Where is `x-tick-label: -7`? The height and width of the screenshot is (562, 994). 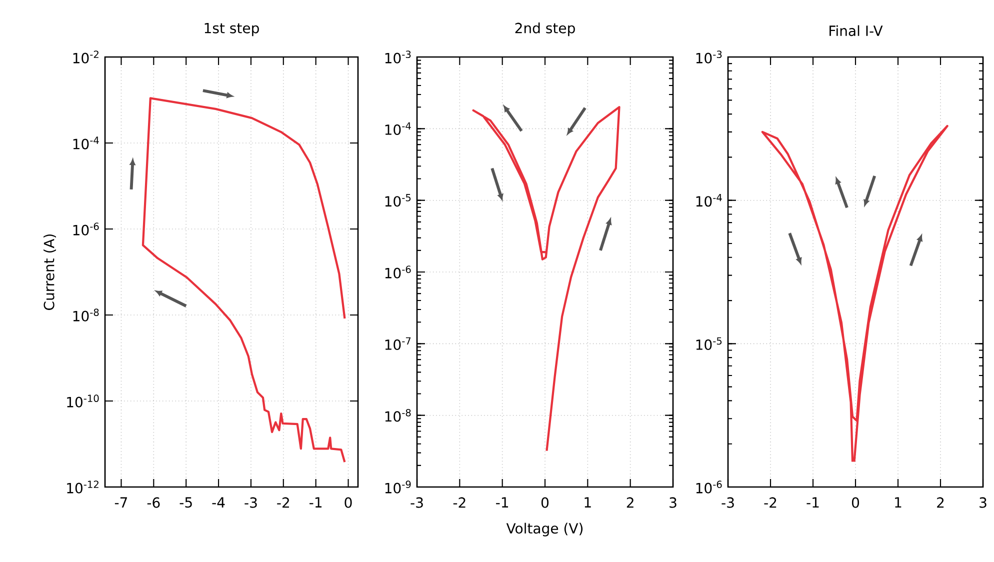
x-tick-label: -7 is located at coordinates (120, 502).